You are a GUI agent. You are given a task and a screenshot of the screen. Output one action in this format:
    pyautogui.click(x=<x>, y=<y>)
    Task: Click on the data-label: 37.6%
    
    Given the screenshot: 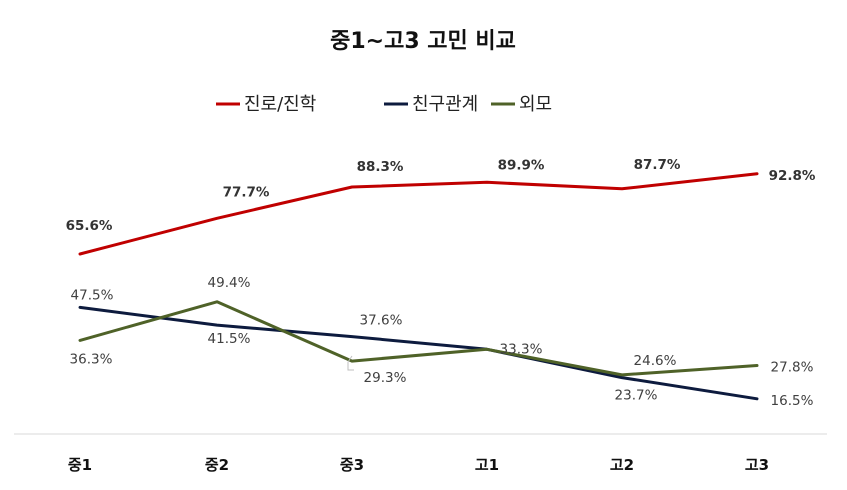 What is the action you would take?
    pyautogui.click(x=381, y=321)
    